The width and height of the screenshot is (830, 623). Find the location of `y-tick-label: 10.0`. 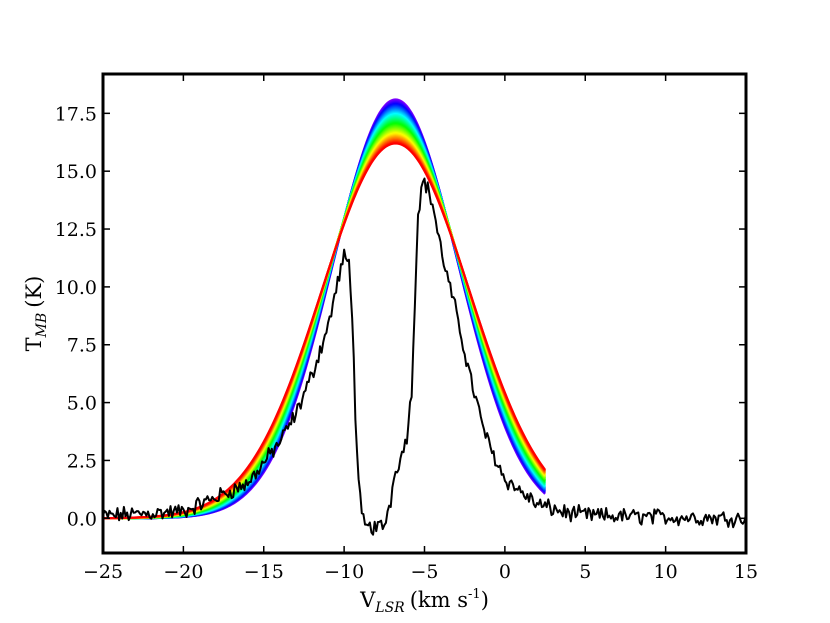

y-tick-label: 10.0 is located at coordinates (76, 288).